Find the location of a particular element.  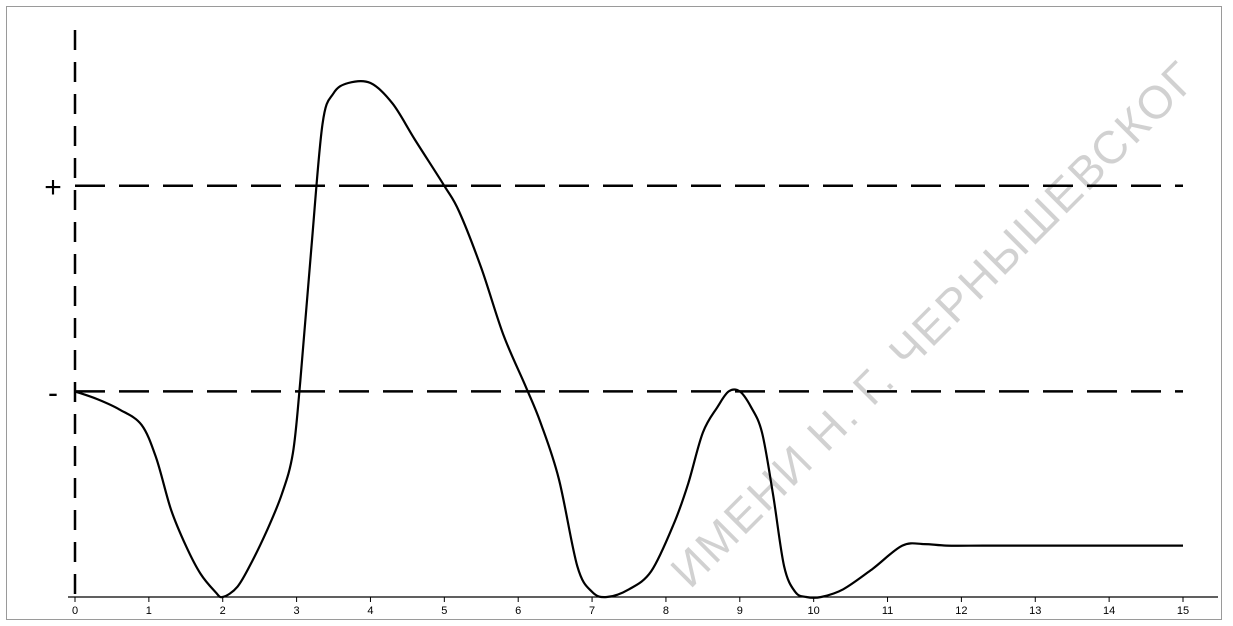

x-tick-label: 10 is located at coordinates (814, 611).